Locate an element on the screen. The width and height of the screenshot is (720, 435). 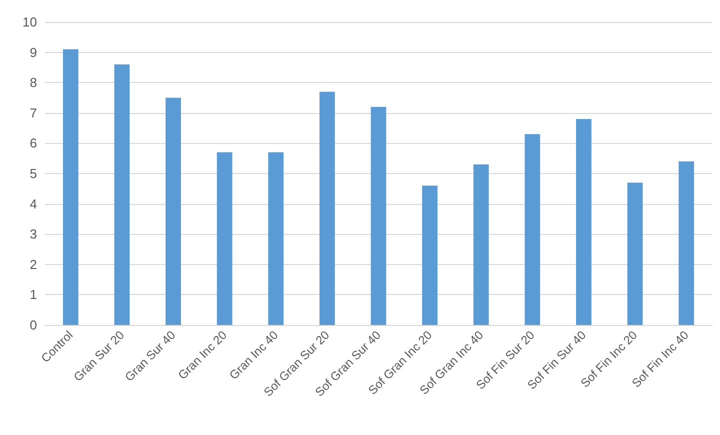
y-tick-label: 9 is located at coordinates (33, 52).